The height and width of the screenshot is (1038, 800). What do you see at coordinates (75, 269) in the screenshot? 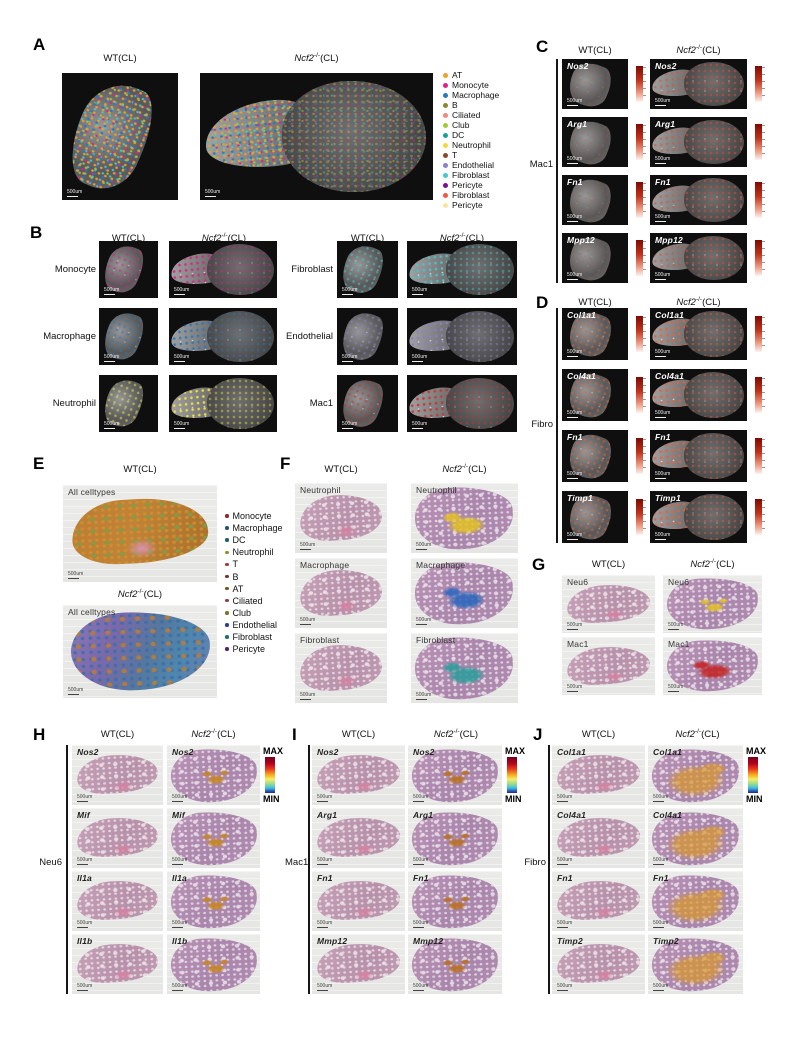
I see `row-label: Monocyte` at bounding box center [75, 269].